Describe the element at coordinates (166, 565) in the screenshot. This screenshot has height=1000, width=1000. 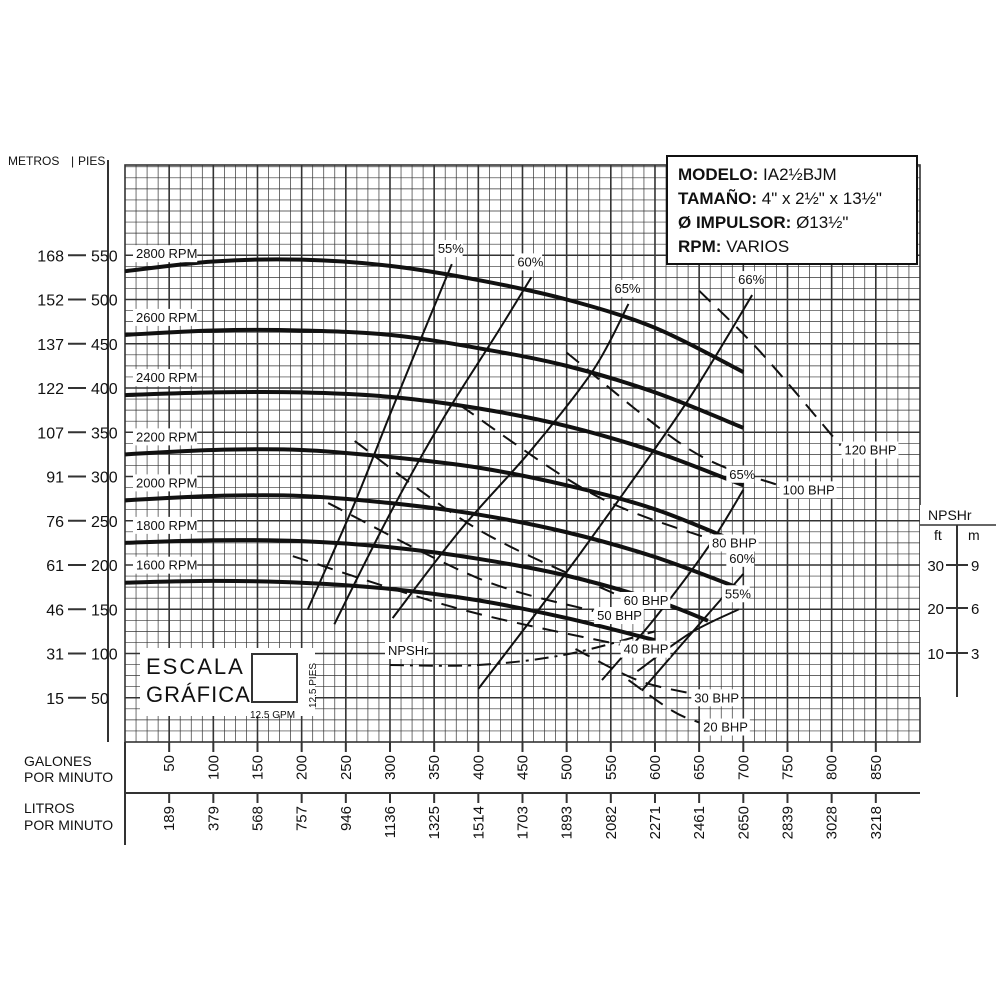
I see `label-1600-rpm: 1600 RPM` at that location.